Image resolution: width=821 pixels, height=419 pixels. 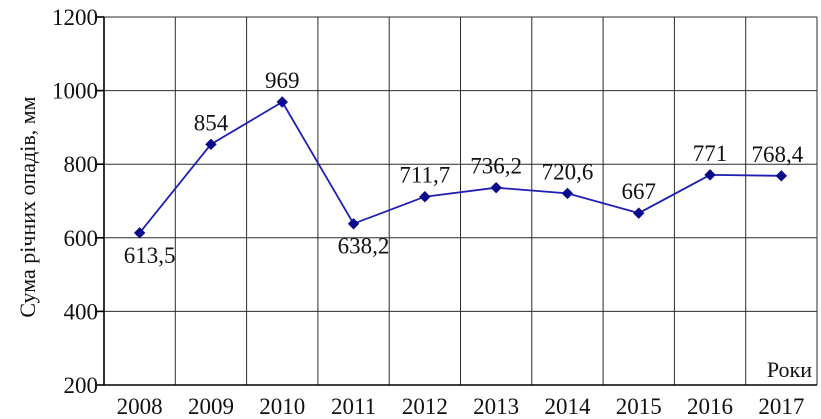 What do you see at coordinates (75, 91) in the screenshot?
I see `y-tick-label: 1000` at bounding box center [75, 91].